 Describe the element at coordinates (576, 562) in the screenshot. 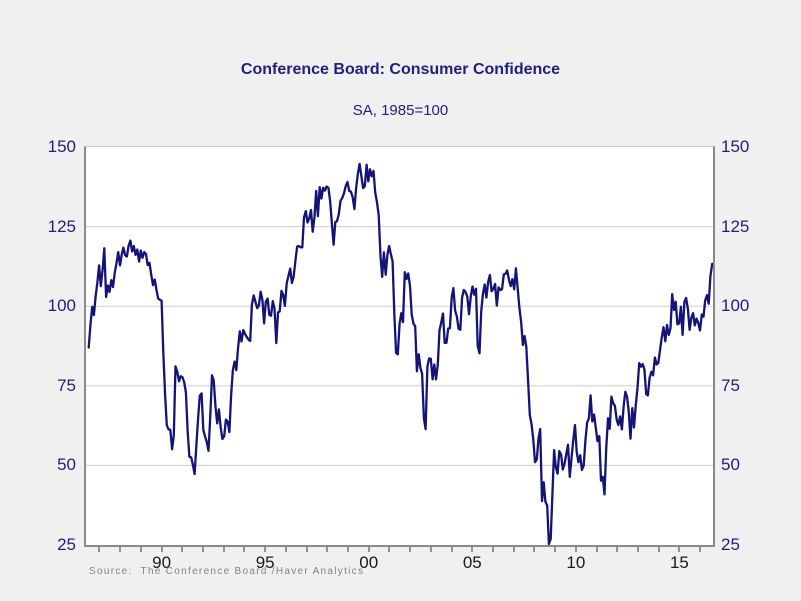

I see `x-tick-label: 10` at that location.